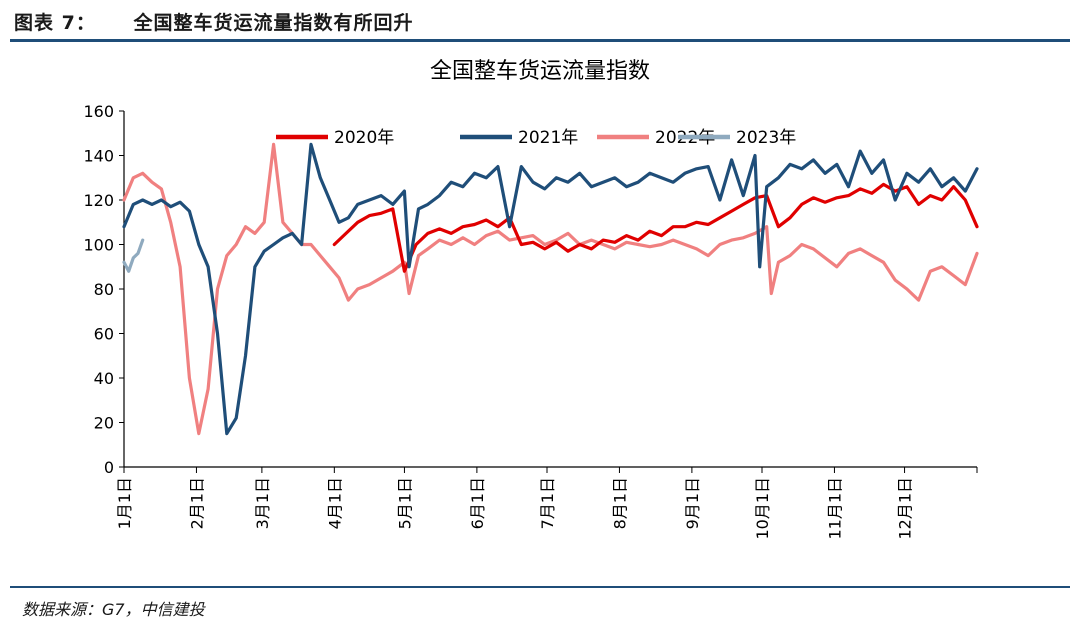 This screenshot has height=623, width=1080. Describe the element at coordinates (98, 111) in the screenshot. I see `y-tick-label: 160` at that location.